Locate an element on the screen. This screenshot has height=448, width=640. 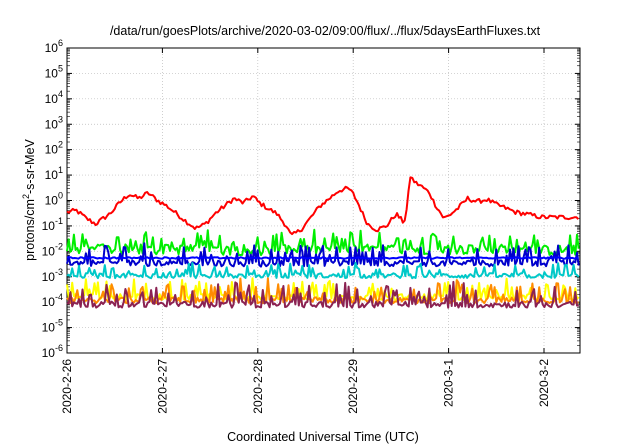
y-tick-label: 10⁵ is located at coordinates (54, 71).